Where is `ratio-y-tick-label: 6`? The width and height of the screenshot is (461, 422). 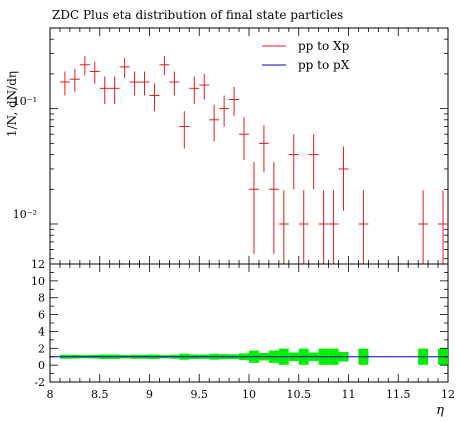
ratio-y-tick-label: 6 is located at coordinates (41, 315).